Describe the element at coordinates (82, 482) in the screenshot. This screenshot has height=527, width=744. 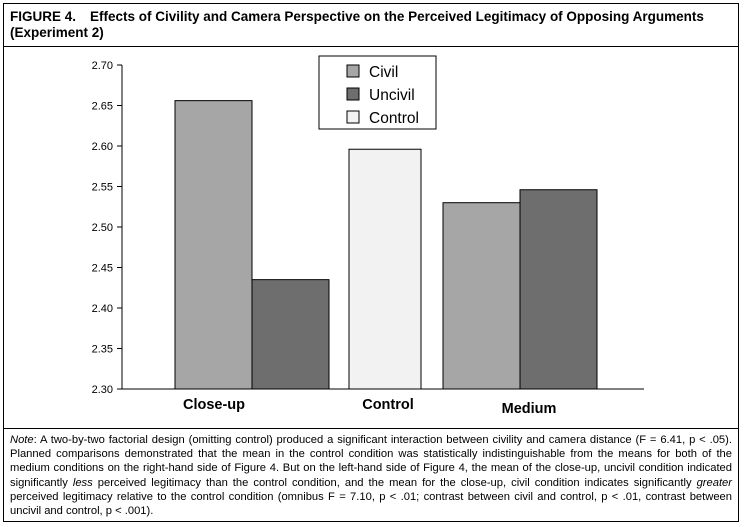
I see `note-emphasis-less: less` at that location.